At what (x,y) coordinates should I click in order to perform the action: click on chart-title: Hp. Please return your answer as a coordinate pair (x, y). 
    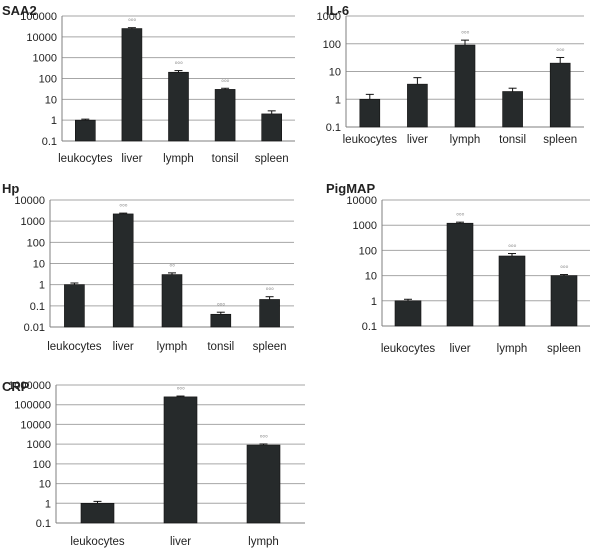
    Looking at the image, I should click on (10, 188).